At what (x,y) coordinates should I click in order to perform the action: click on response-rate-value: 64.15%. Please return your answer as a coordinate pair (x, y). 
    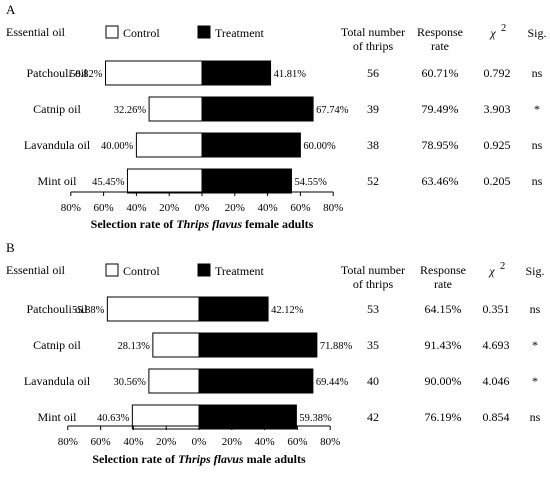
    Looking at the image, I should click on (443, 309).